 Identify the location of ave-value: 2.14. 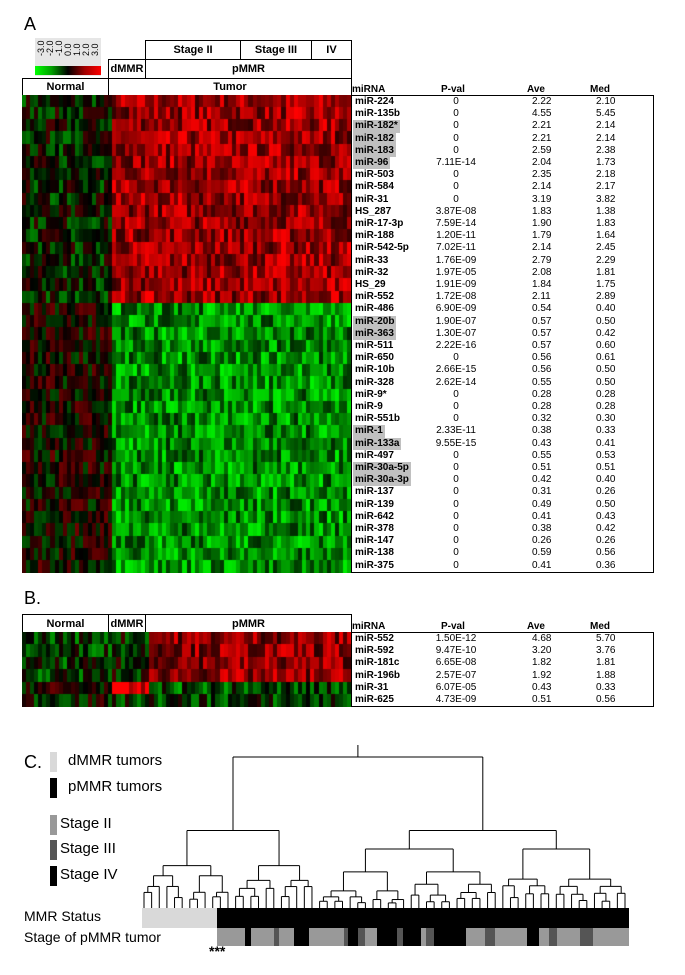
(542, 248).